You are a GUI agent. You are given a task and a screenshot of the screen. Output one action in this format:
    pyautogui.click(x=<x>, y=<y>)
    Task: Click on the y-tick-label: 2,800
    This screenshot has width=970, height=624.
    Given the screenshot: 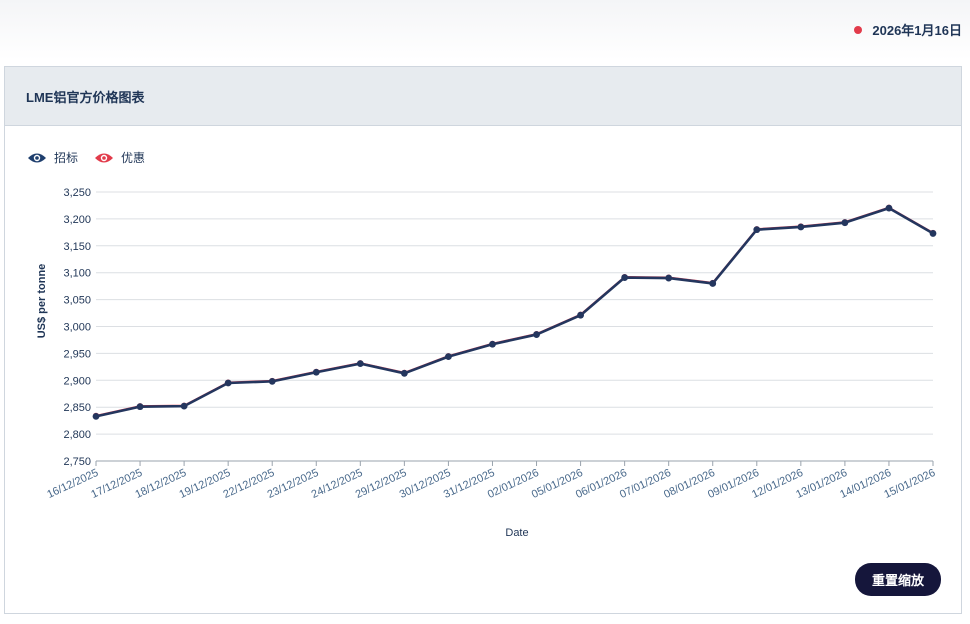 What is the action you would take?
    pyautogui.click(x=77, y=435)
    